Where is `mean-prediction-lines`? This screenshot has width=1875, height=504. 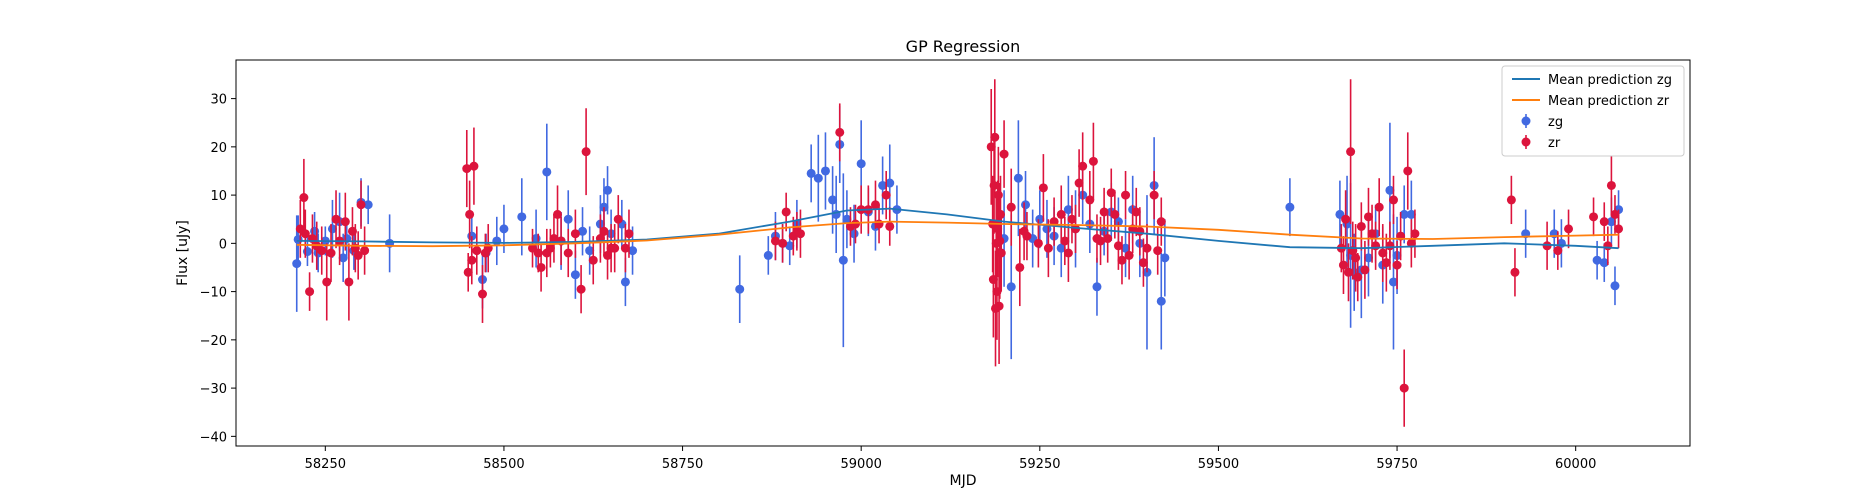
mean-prediction-lines is located at coordinates (957, 228).